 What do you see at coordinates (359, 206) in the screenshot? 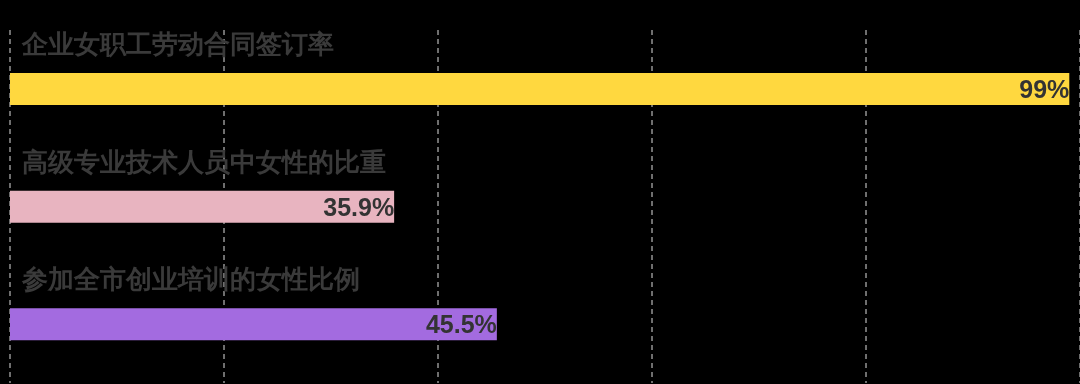
I see `data-label: 35.9%` at bounding box center [359, 206].